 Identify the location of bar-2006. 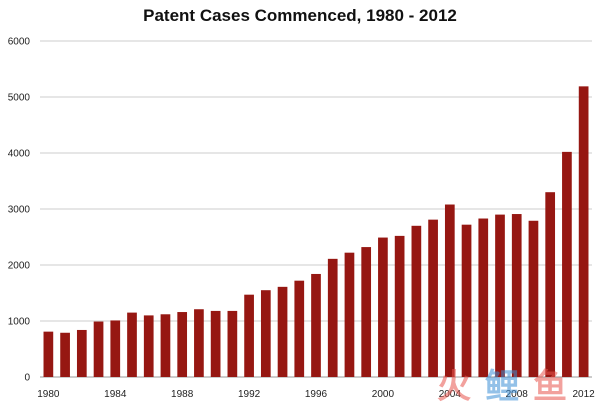
(483, 297).